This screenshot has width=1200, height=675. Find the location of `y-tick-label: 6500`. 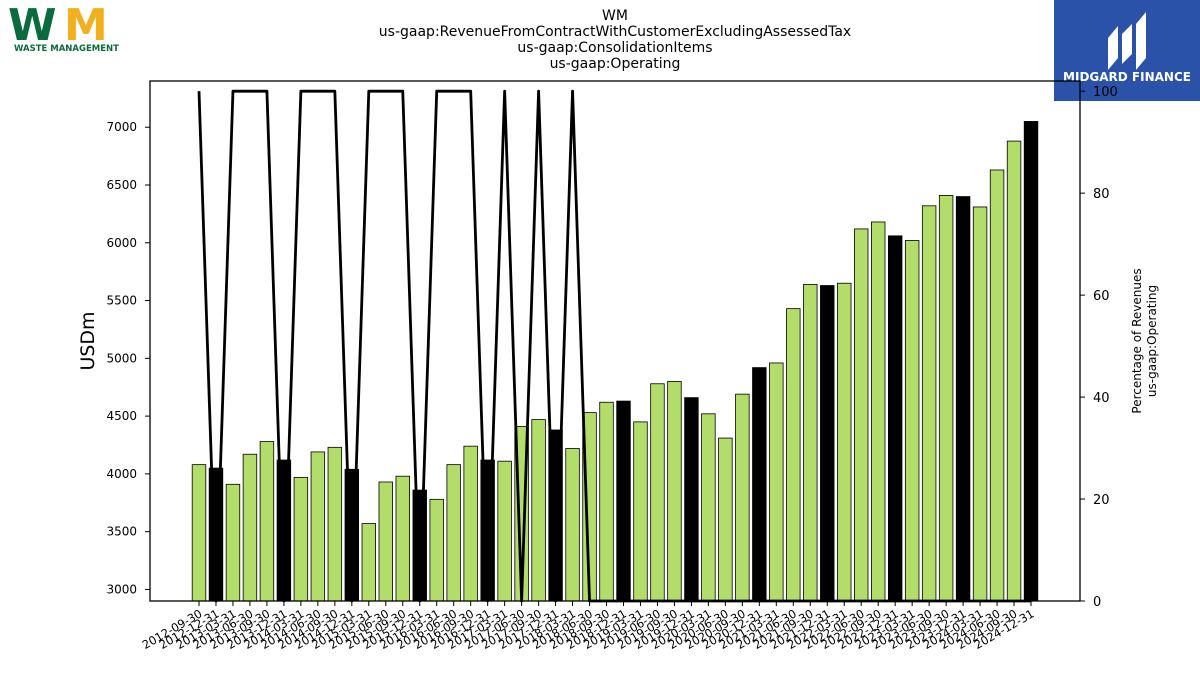

y-tick-label: 6500 is located at coordinates (121, 185).